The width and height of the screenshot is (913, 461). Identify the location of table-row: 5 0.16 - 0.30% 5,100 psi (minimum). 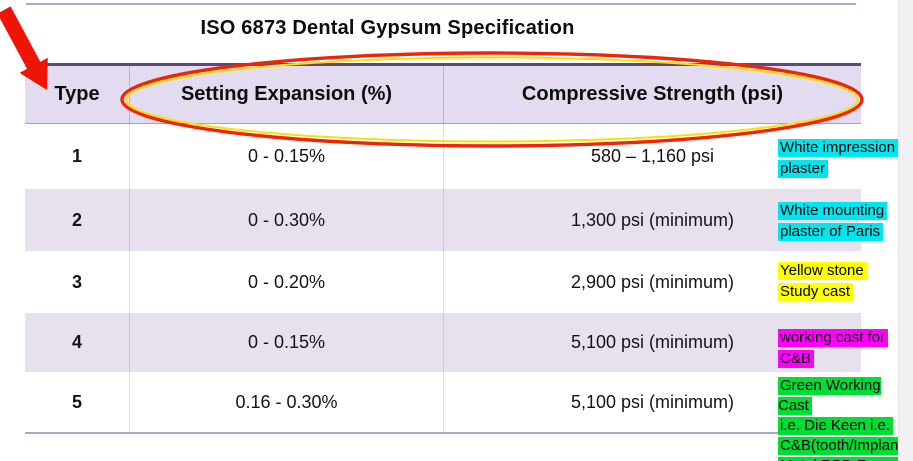
(443, 402).